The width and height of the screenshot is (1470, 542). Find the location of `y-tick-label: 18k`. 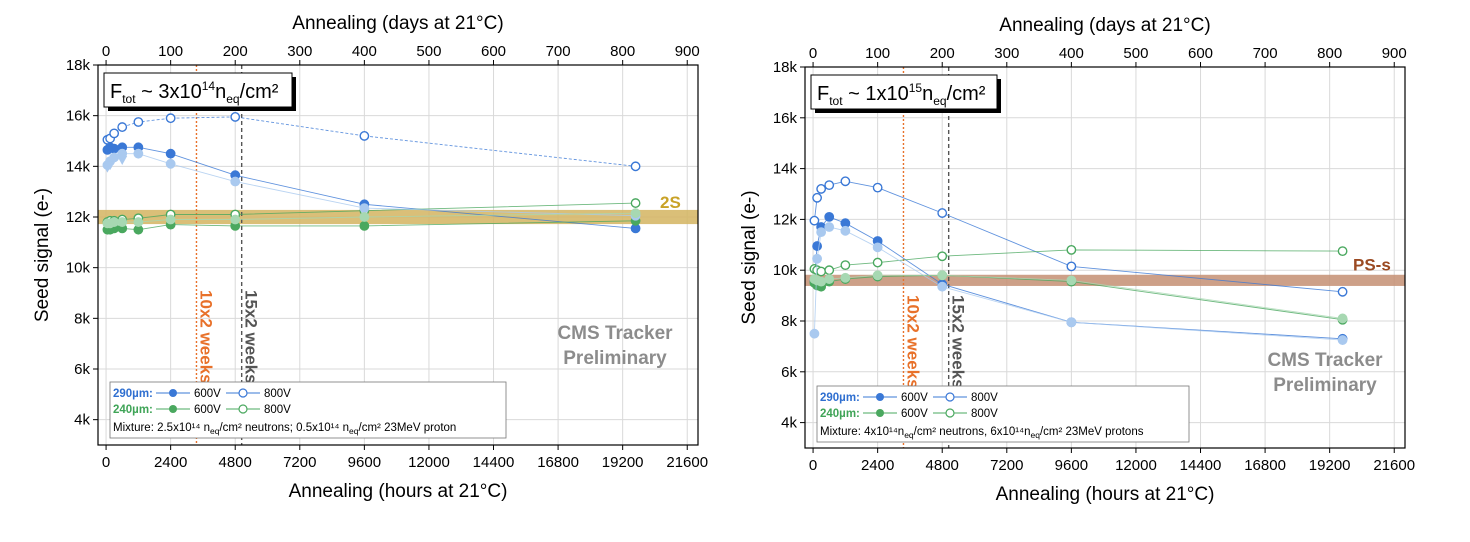

y-tick-label: 18k is located at coordinates (78, 65).